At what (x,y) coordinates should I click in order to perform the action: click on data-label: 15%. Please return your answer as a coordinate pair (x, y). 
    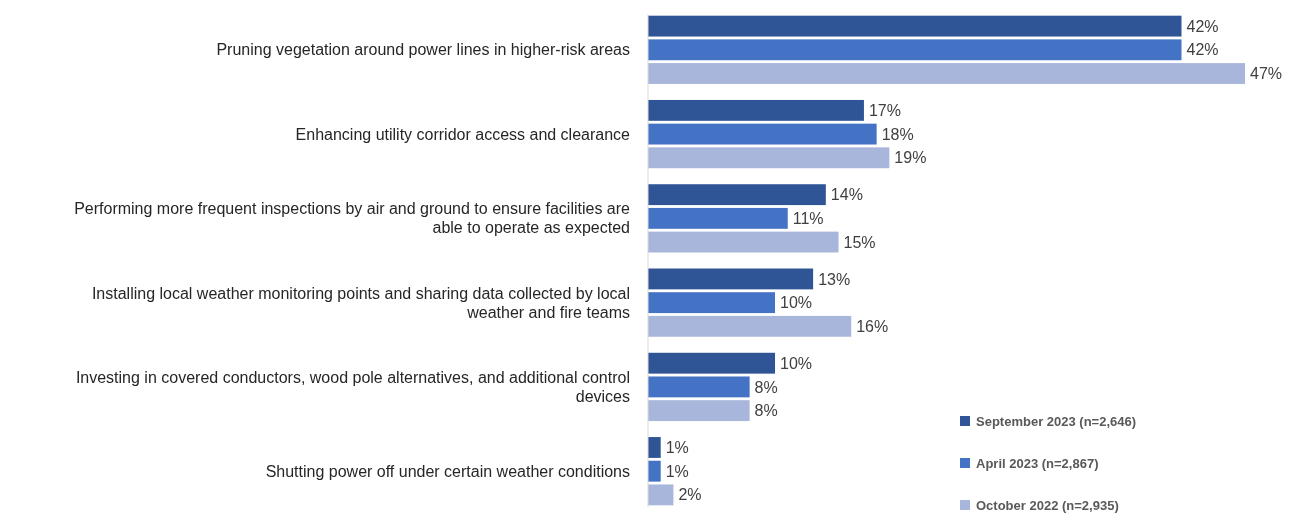
    Looking at the image, I should click on (859, 242).